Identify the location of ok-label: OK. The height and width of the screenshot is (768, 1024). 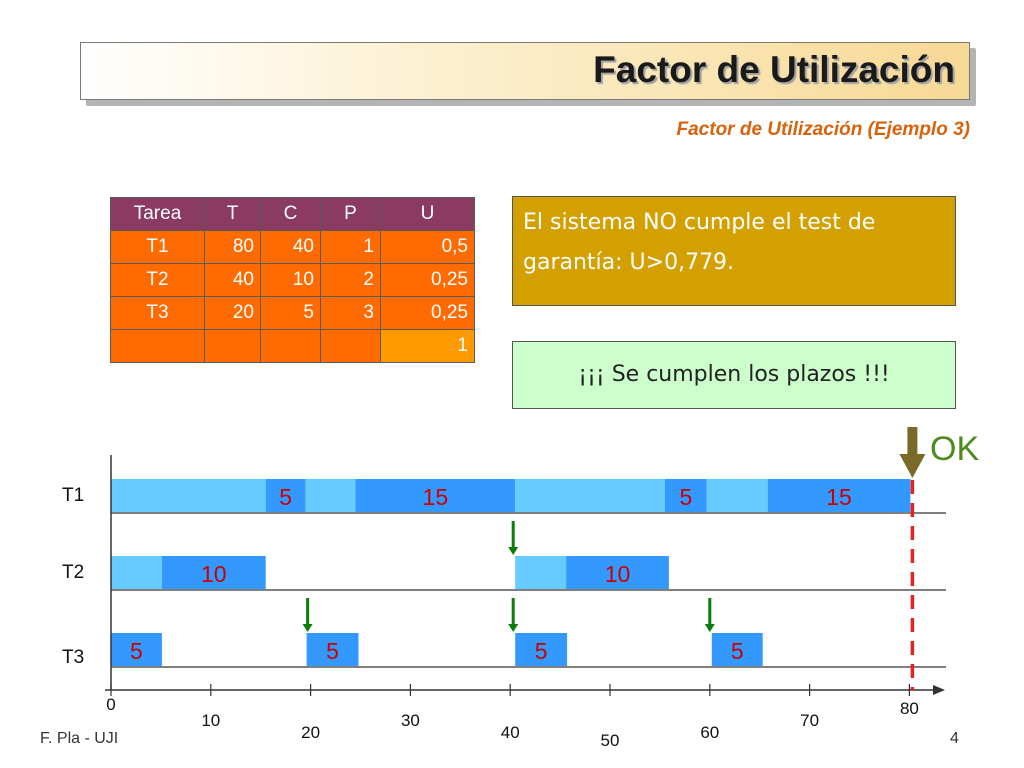
(954, 449).